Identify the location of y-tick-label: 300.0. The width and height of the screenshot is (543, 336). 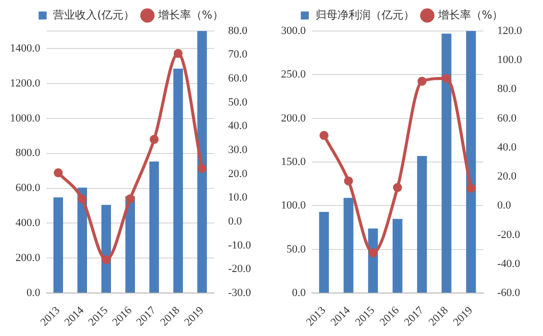
(293, 30).